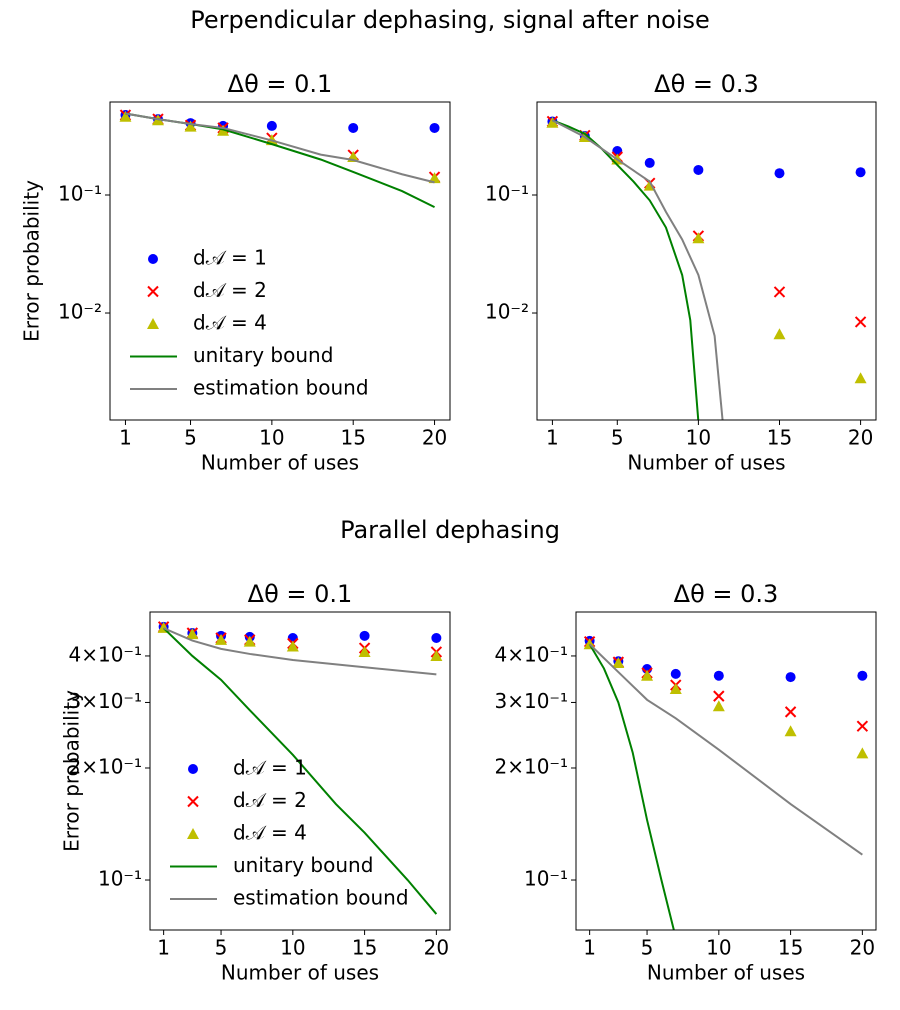 Image resolution: width=900 pixels, height=1010 pixels. I want to click on chart-title: Δθ = 0.1, so click(280, 84).